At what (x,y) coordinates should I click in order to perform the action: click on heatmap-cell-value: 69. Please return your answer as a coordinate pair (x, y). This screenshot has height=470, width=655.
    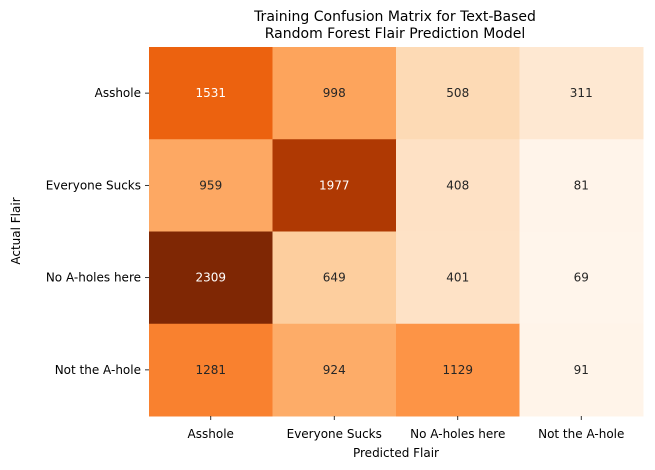
    Looking at the image, I should click on (581, 278).